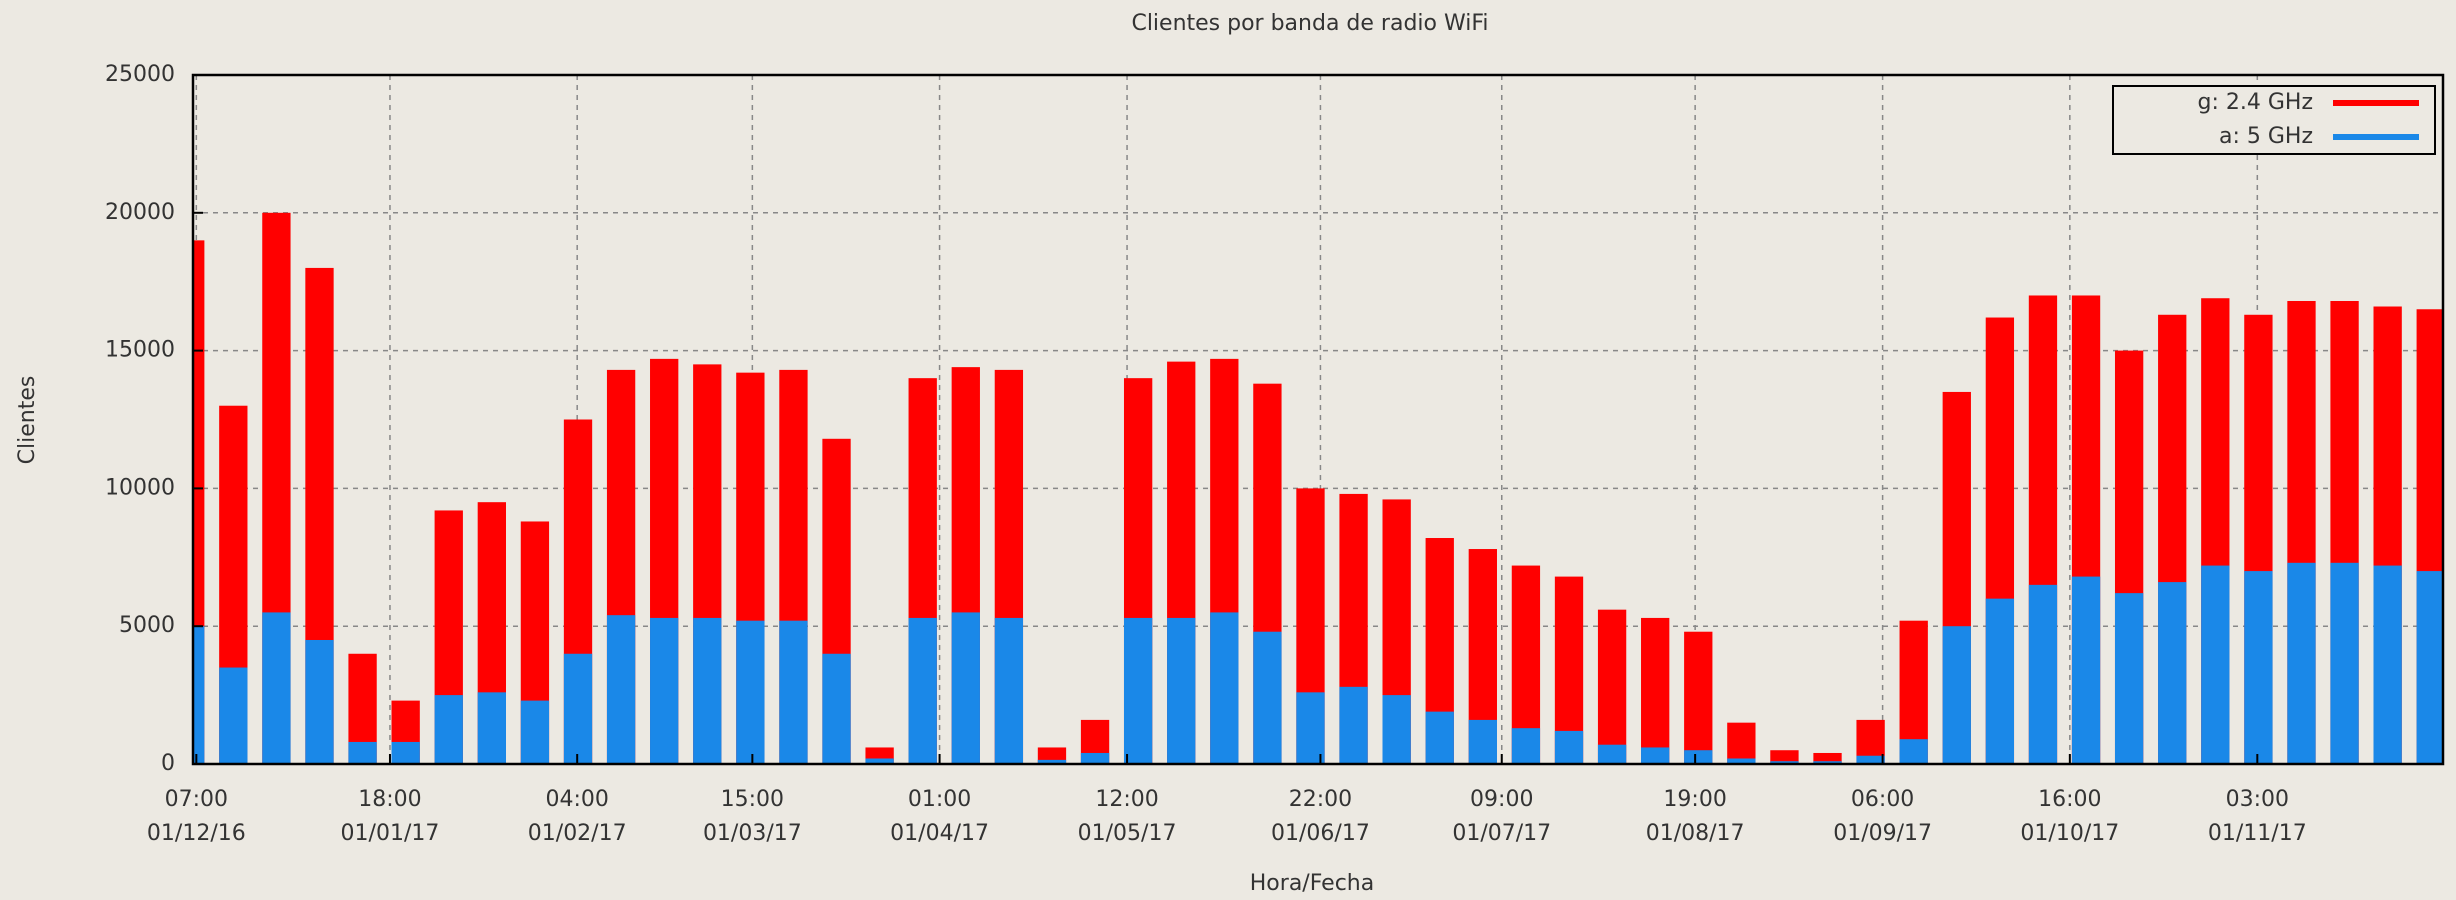 Image resolution: width=2456 pixels, height=900 pixels. I want to click on x-tick-label: 16:00, so click(2069, 799).